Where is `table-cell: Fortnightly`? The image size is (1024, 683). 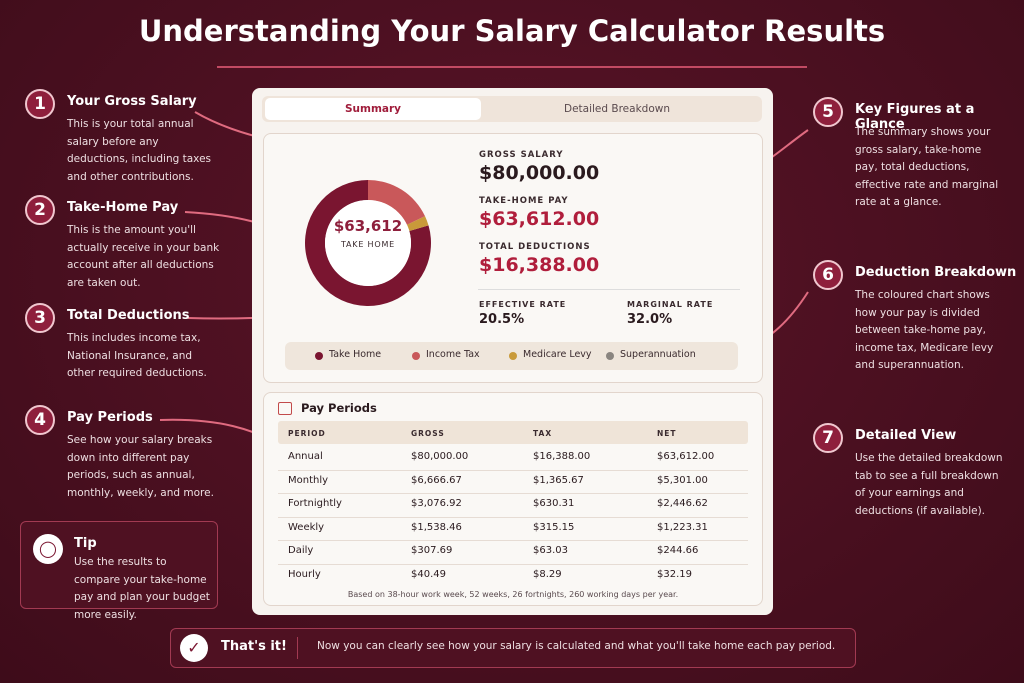 table-cell: Fortnightly is located at coordinates (315, 503).